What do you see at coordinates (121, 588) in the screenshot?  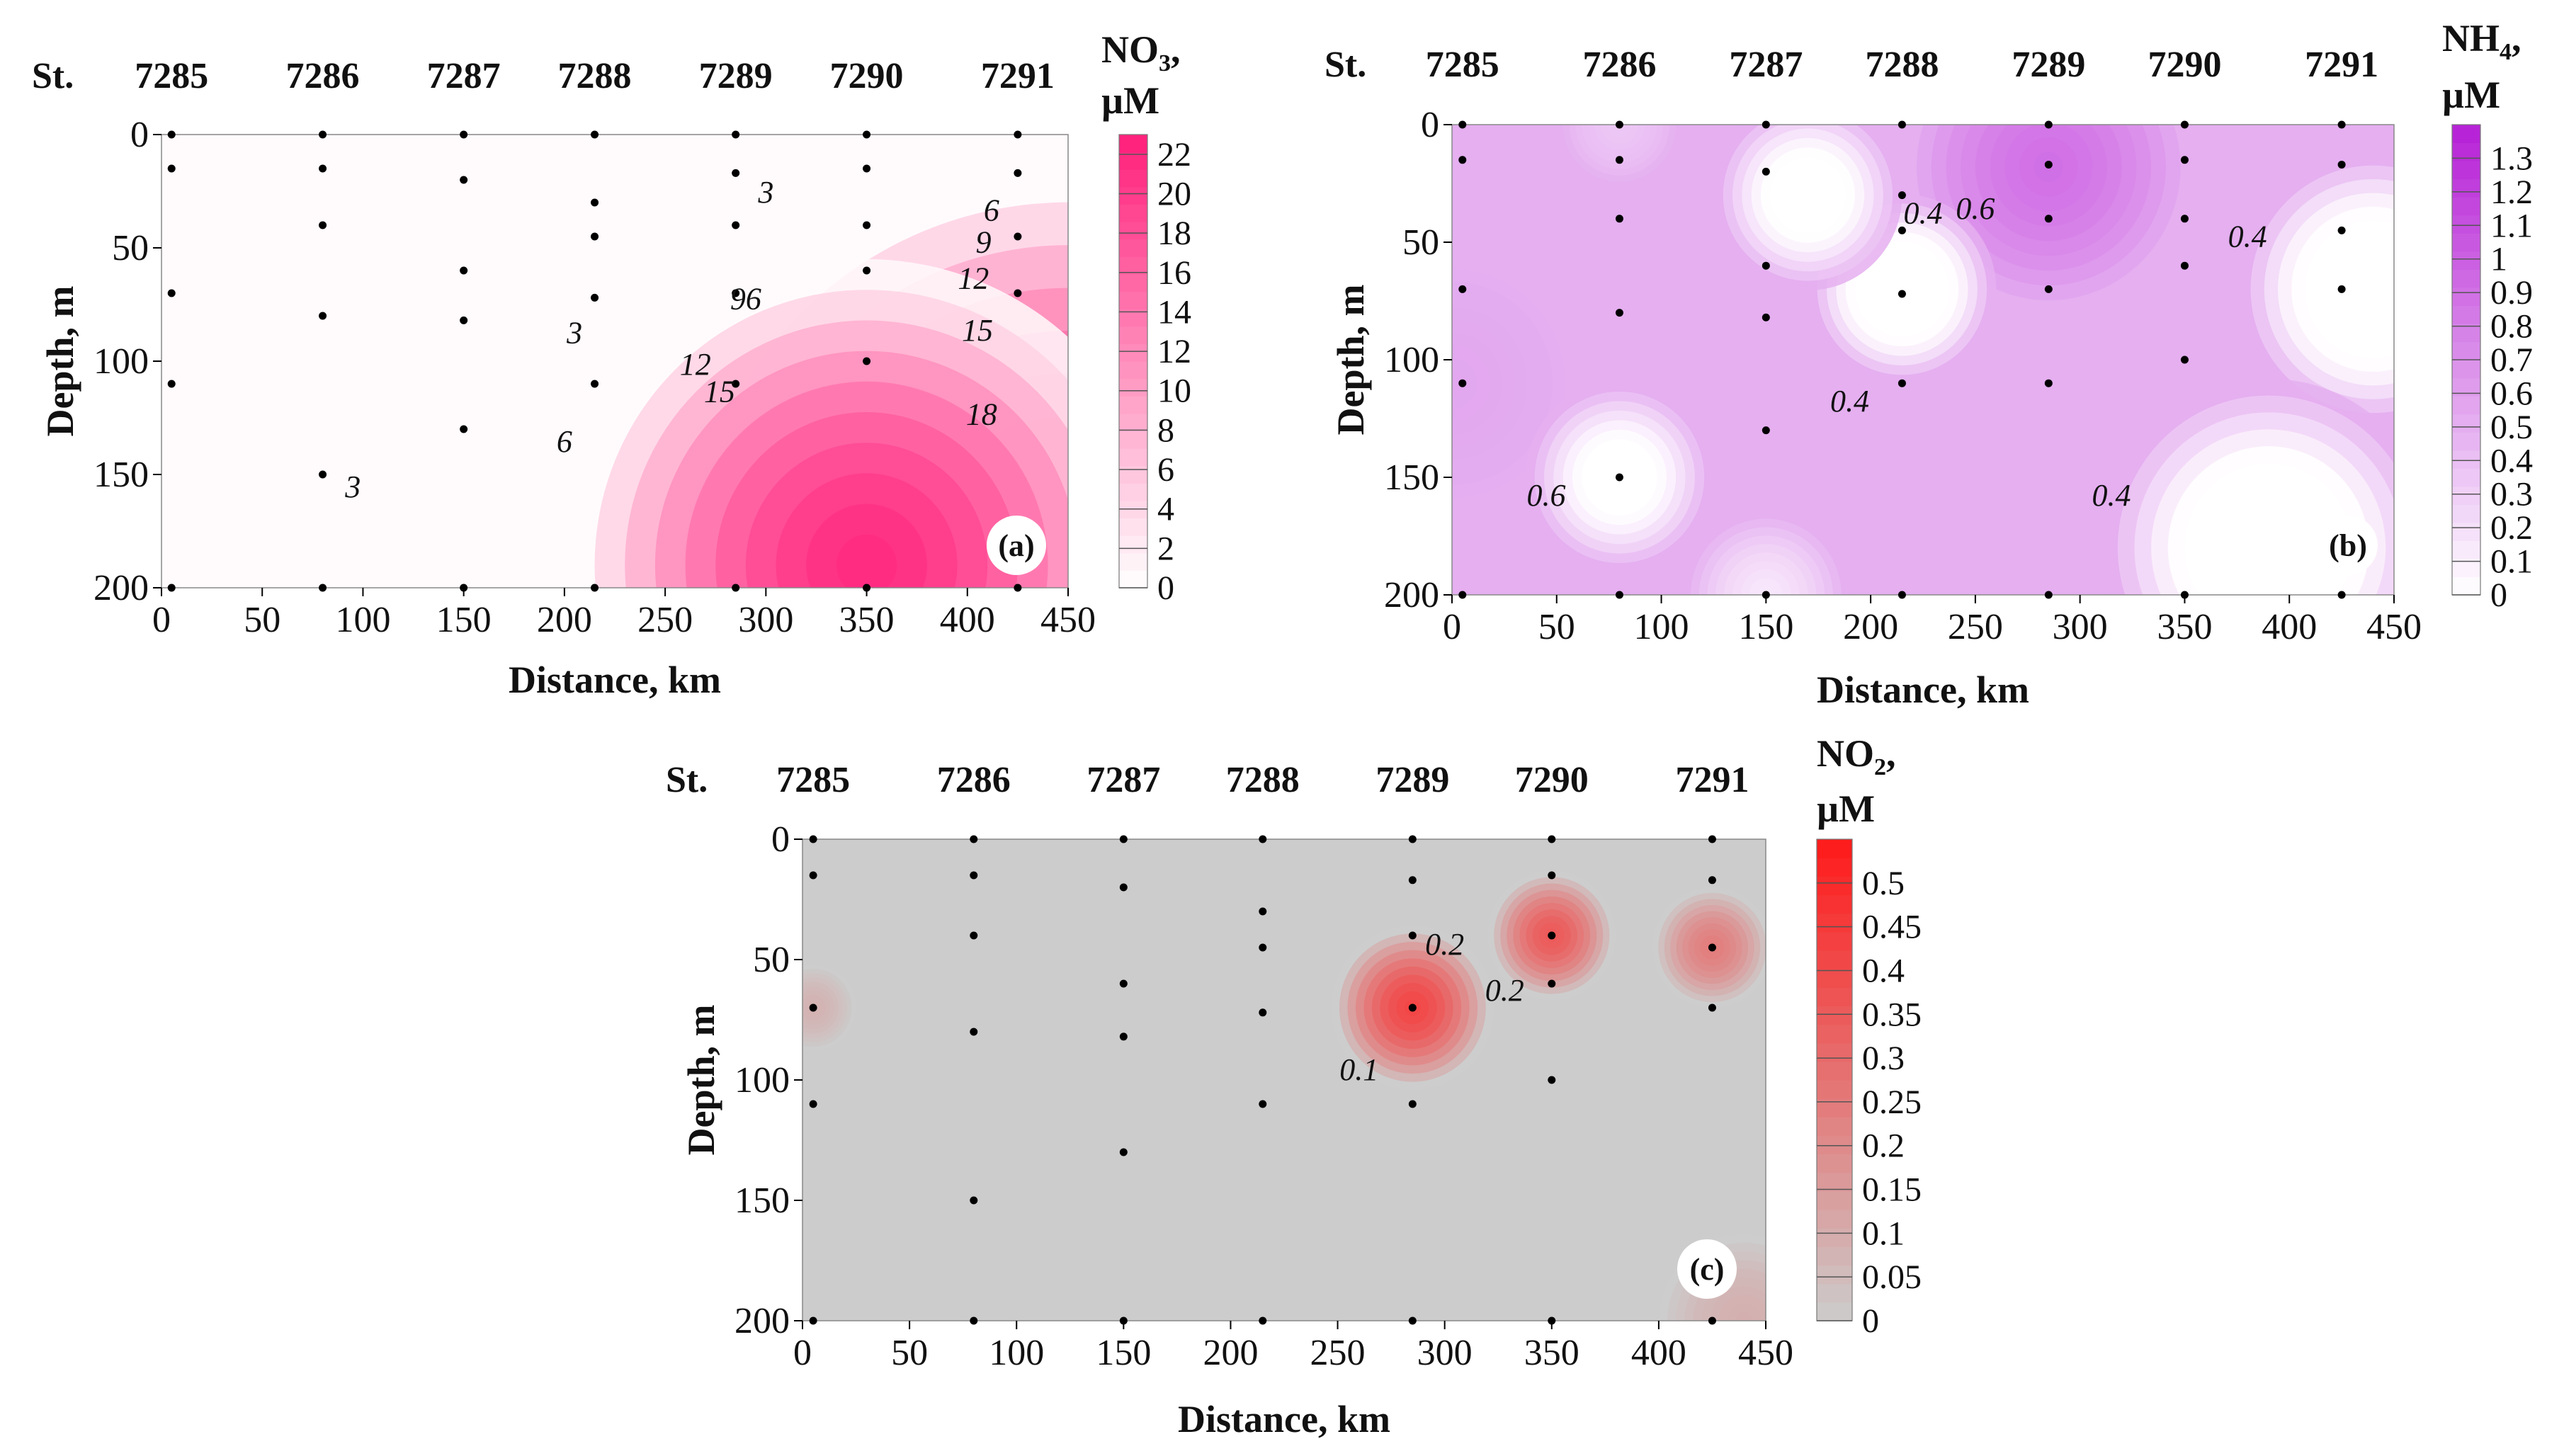 I see `y-tick-label: 200` at bounding box center [121, 588].